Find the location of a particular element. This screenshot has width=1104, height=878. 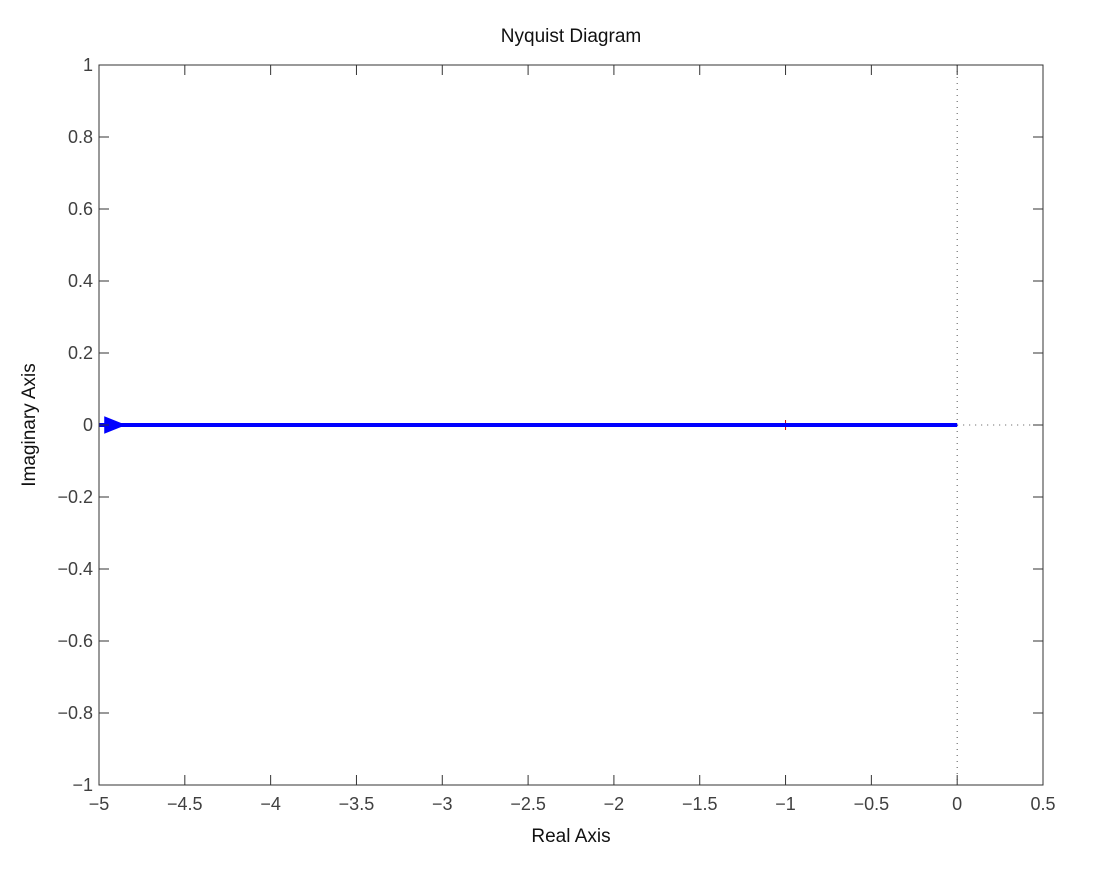

y-tick-label: −0.4 is located at coordinates (75, 569).